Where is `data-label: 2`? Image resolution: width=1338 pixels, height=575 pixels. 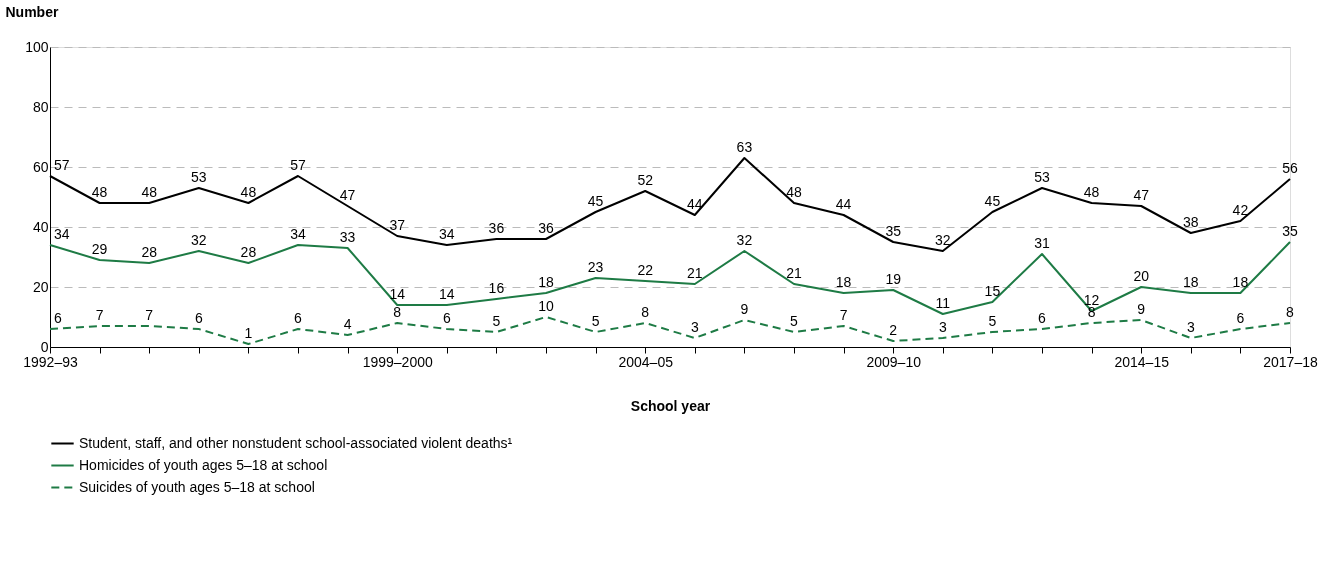
data-label: 2 is located at coordinates (893, 330).